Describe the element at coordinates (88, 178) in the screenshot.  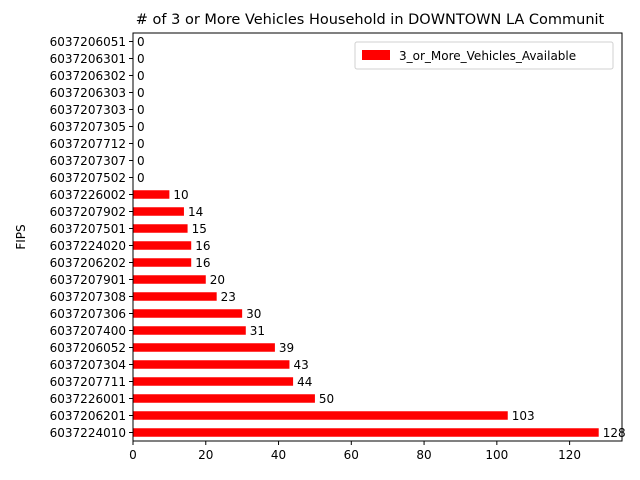
I see `y-tick-label: 6037207502` at that location.